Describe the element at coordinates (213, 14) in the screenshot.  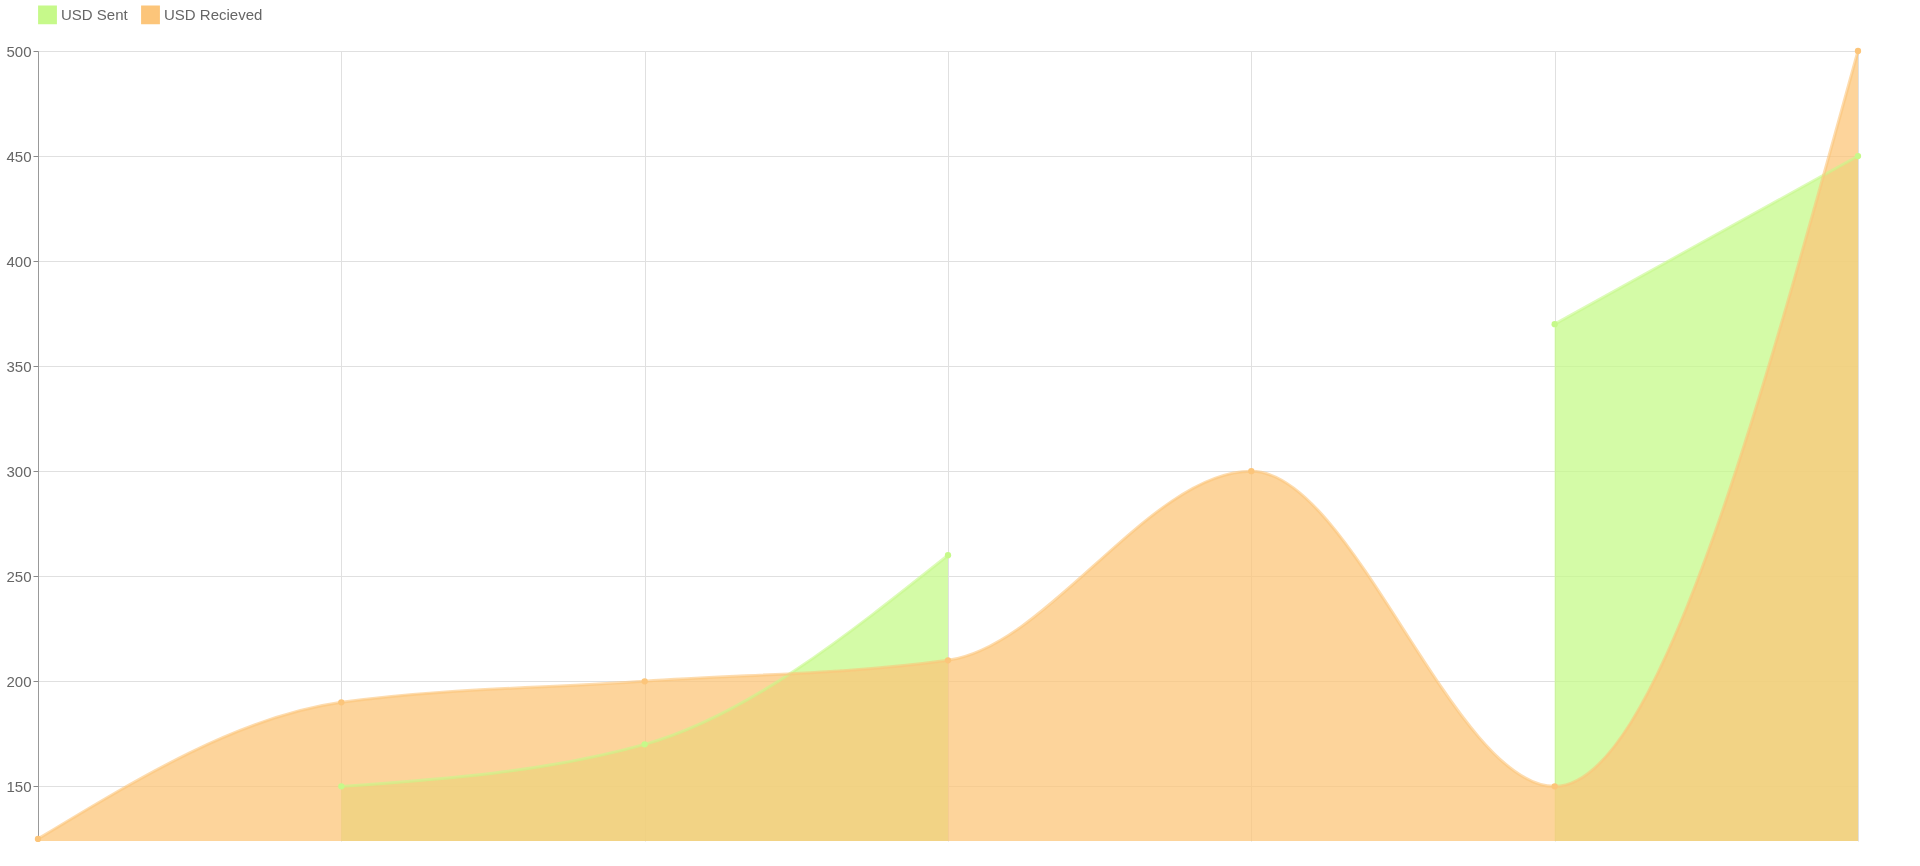
I see `legend-label: USD Recieved` at that location.